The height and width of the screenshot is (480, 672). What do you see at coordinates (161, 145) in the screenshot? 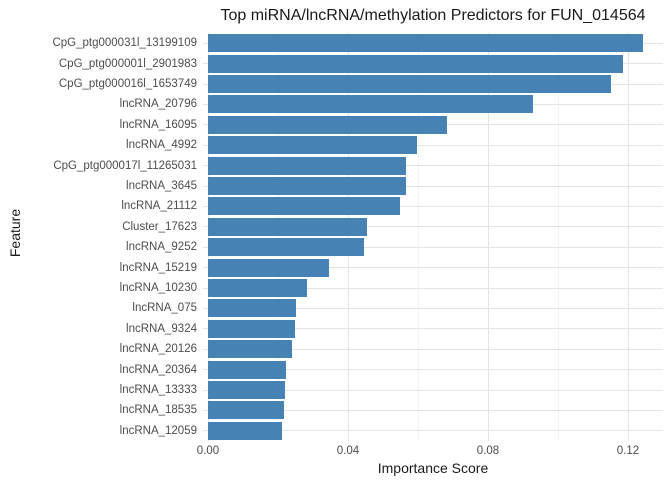
I see `y-tick-label: lncRNA_4992` at bounding box center [161, 145].